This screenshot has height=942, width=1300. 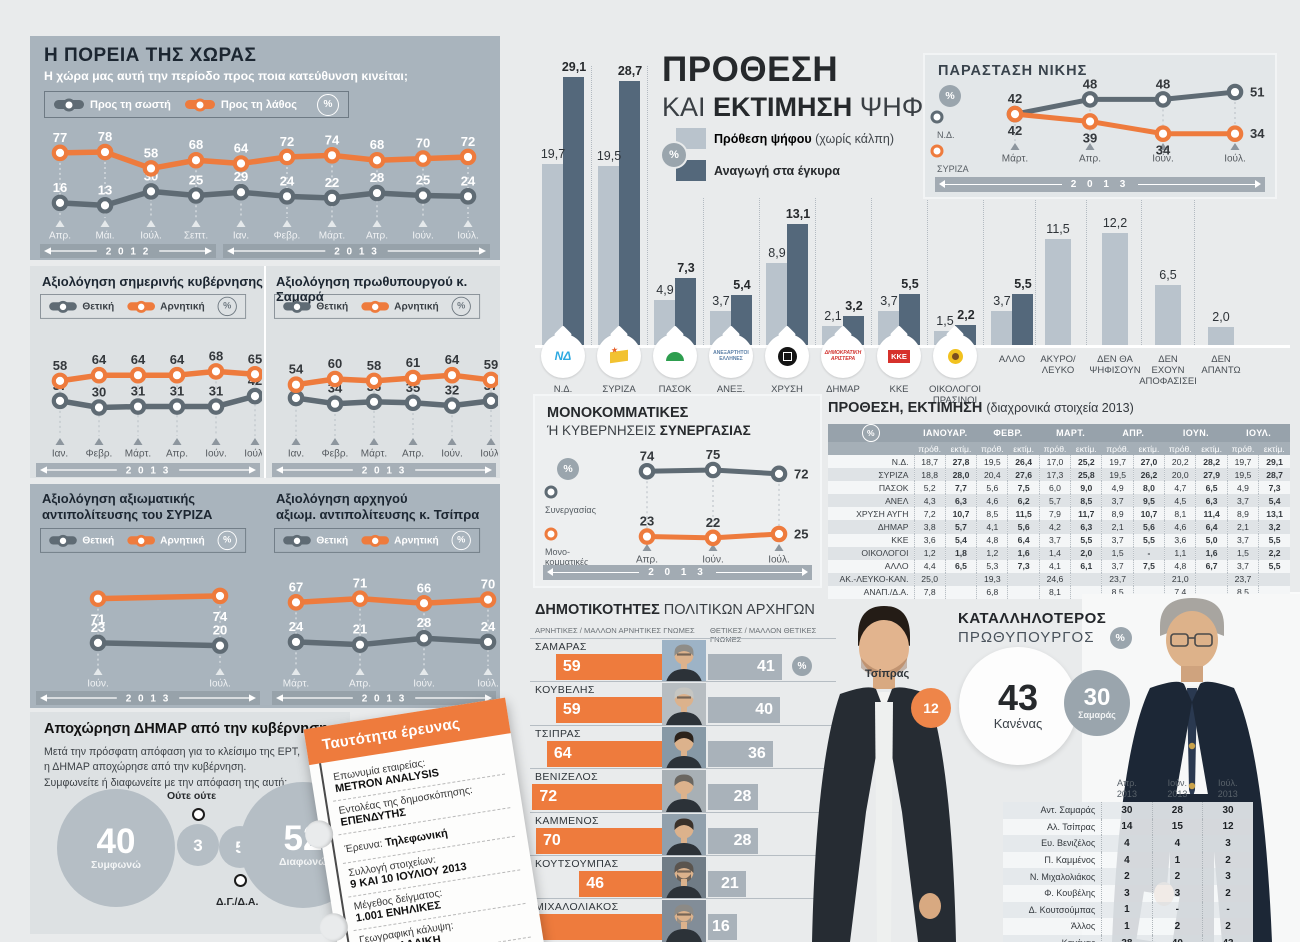 What do you see at coordinates (759, 572) in the screenshot?
I see `band-arrow-right-icon` at bounding box center [759, 572].